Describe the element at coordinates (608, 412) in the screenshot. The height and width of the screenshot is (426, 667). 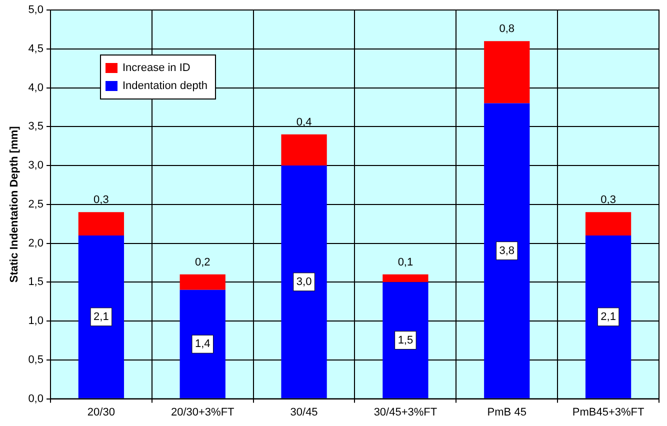
I see `x-tick-label: PmB45+3%FT` at that location.